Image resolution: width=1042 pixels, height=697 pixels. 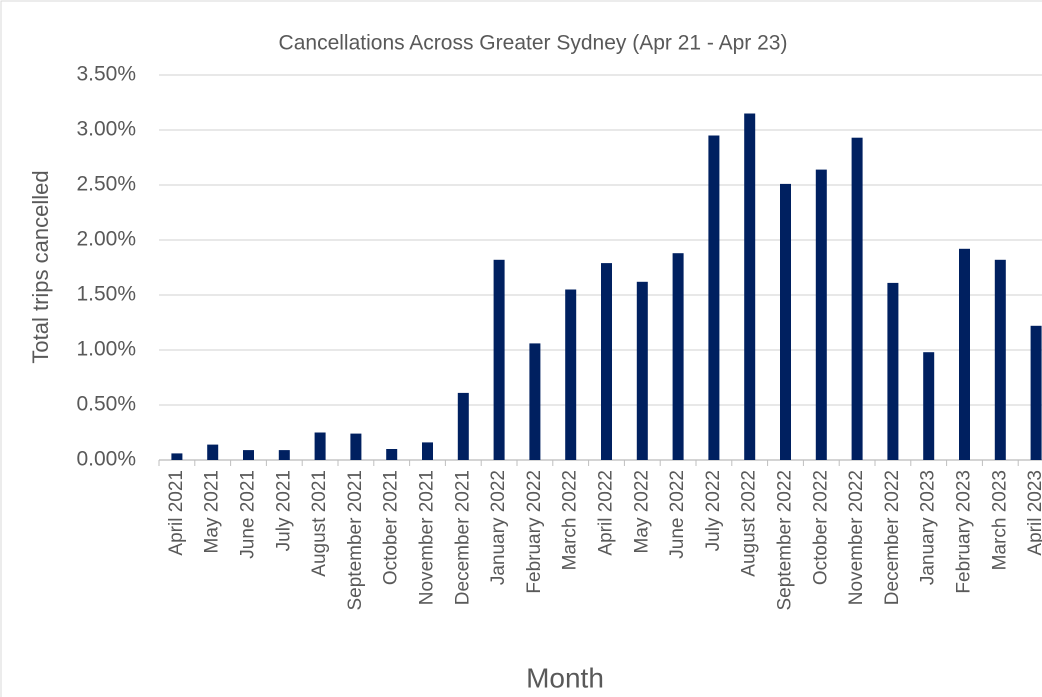 What do you see at coordinates (176, 513) in the screenshot?
I see `x-tick-label: April 2021` at bounding box center [176, 513].